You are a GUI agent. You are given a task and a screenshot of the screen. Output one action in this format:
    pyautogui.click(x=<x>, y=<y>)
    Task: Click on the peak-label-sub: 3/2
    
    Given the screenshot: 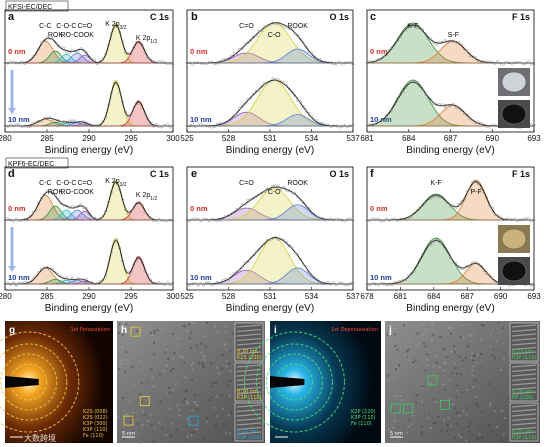 What is the action you would take?
    pyautogui.click(x=123, y=185)
    